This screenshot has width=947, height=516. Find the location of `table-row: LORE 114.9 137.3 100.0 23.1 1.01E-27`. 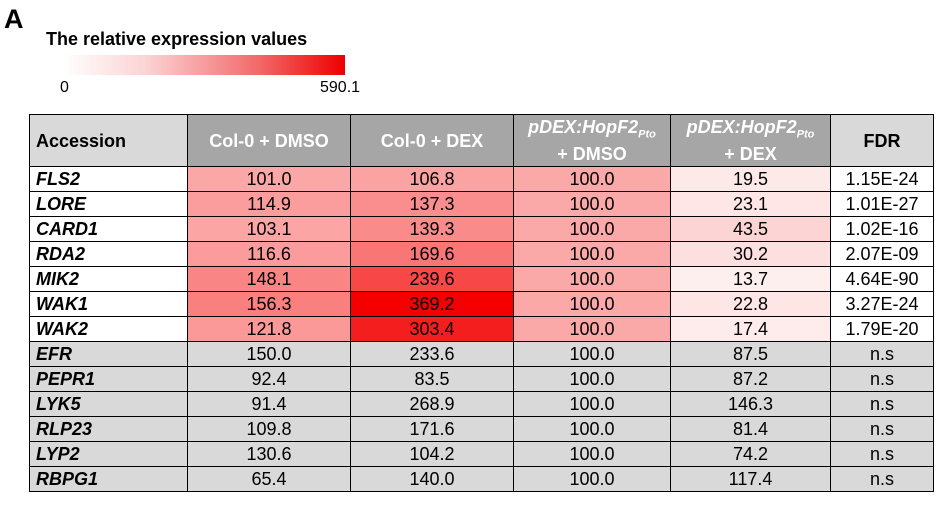

table-row: LORE 114.9 137.3 100.0 23.1 1.01E-27 is located at coordinates (481, 204).